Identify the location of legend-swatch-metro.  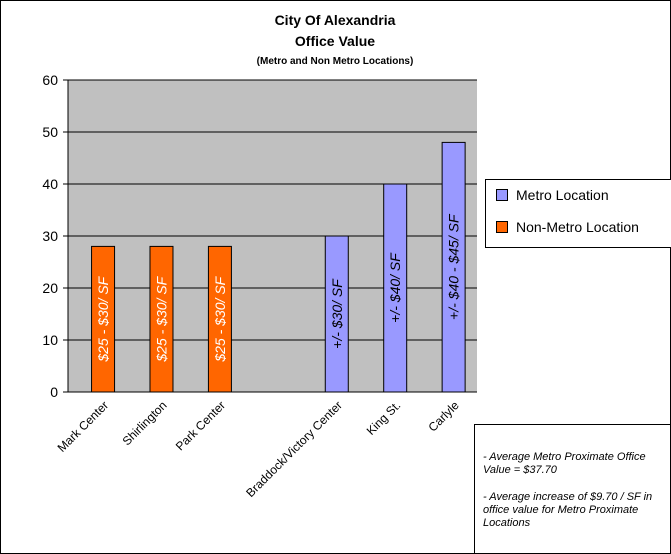
(502, 195).